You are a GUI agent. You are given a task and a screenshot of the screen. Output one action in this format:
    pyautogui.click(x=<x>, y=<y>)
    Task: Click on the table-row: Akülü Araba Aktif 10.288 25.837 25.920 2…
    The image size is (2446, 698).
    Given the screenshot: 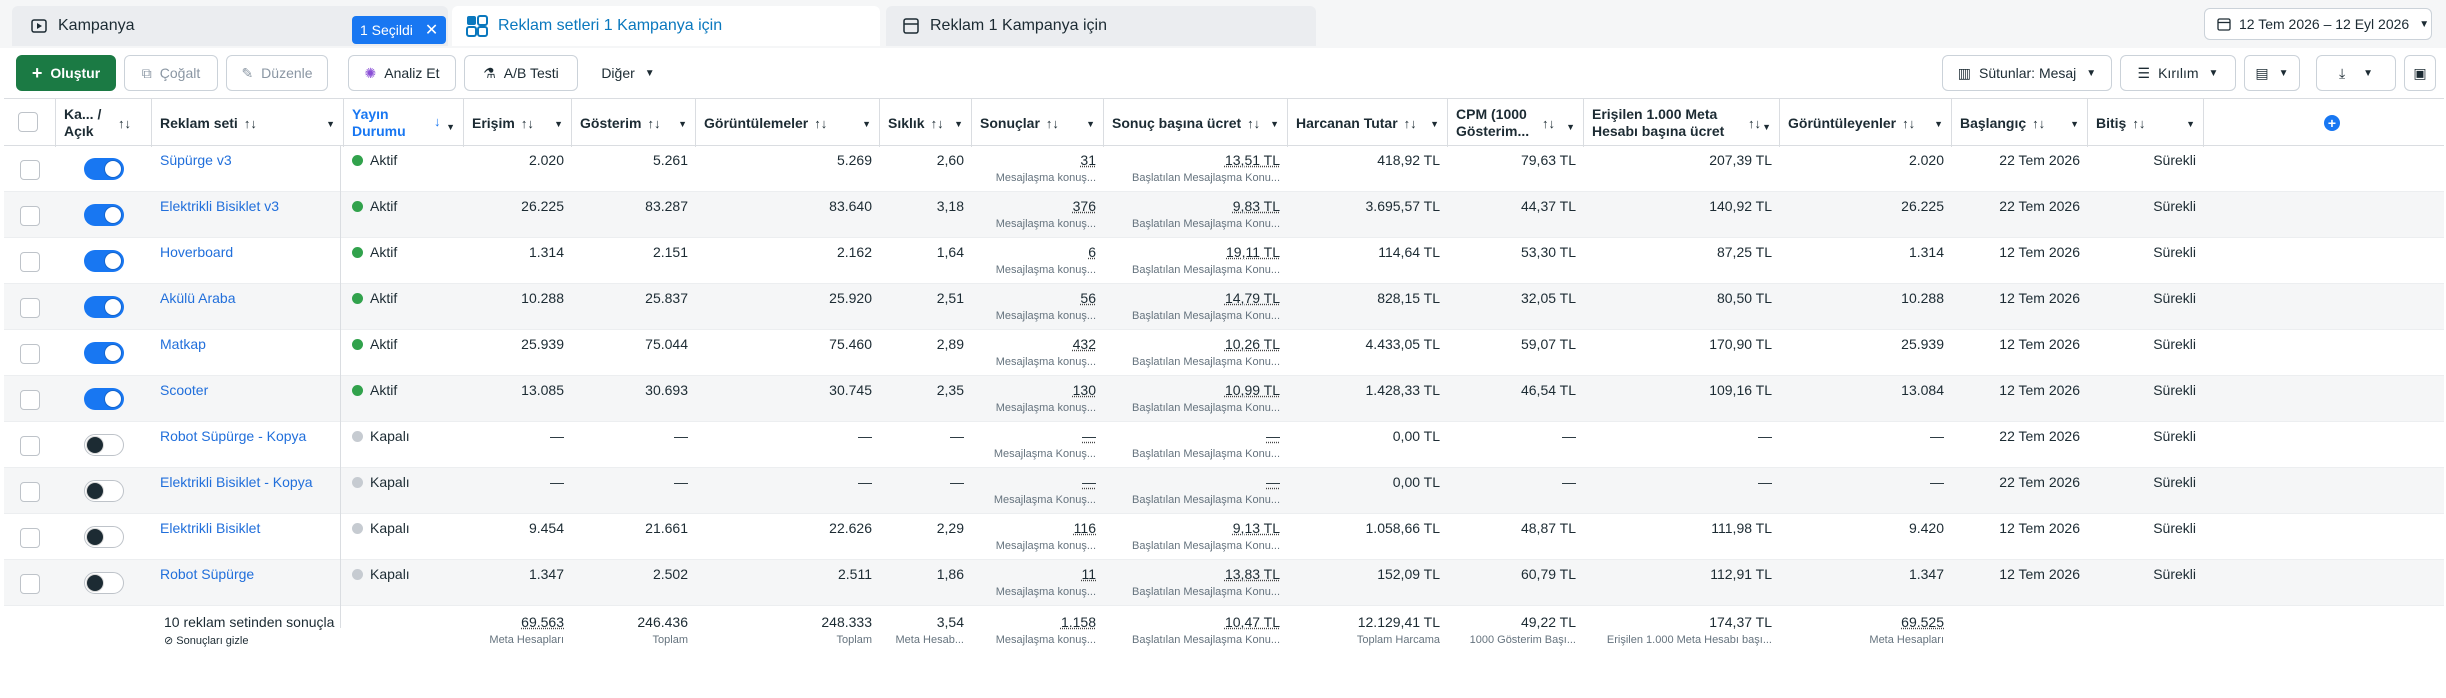 What is the action you would take?
    pyautogui.click(x=1224, y=307)
    